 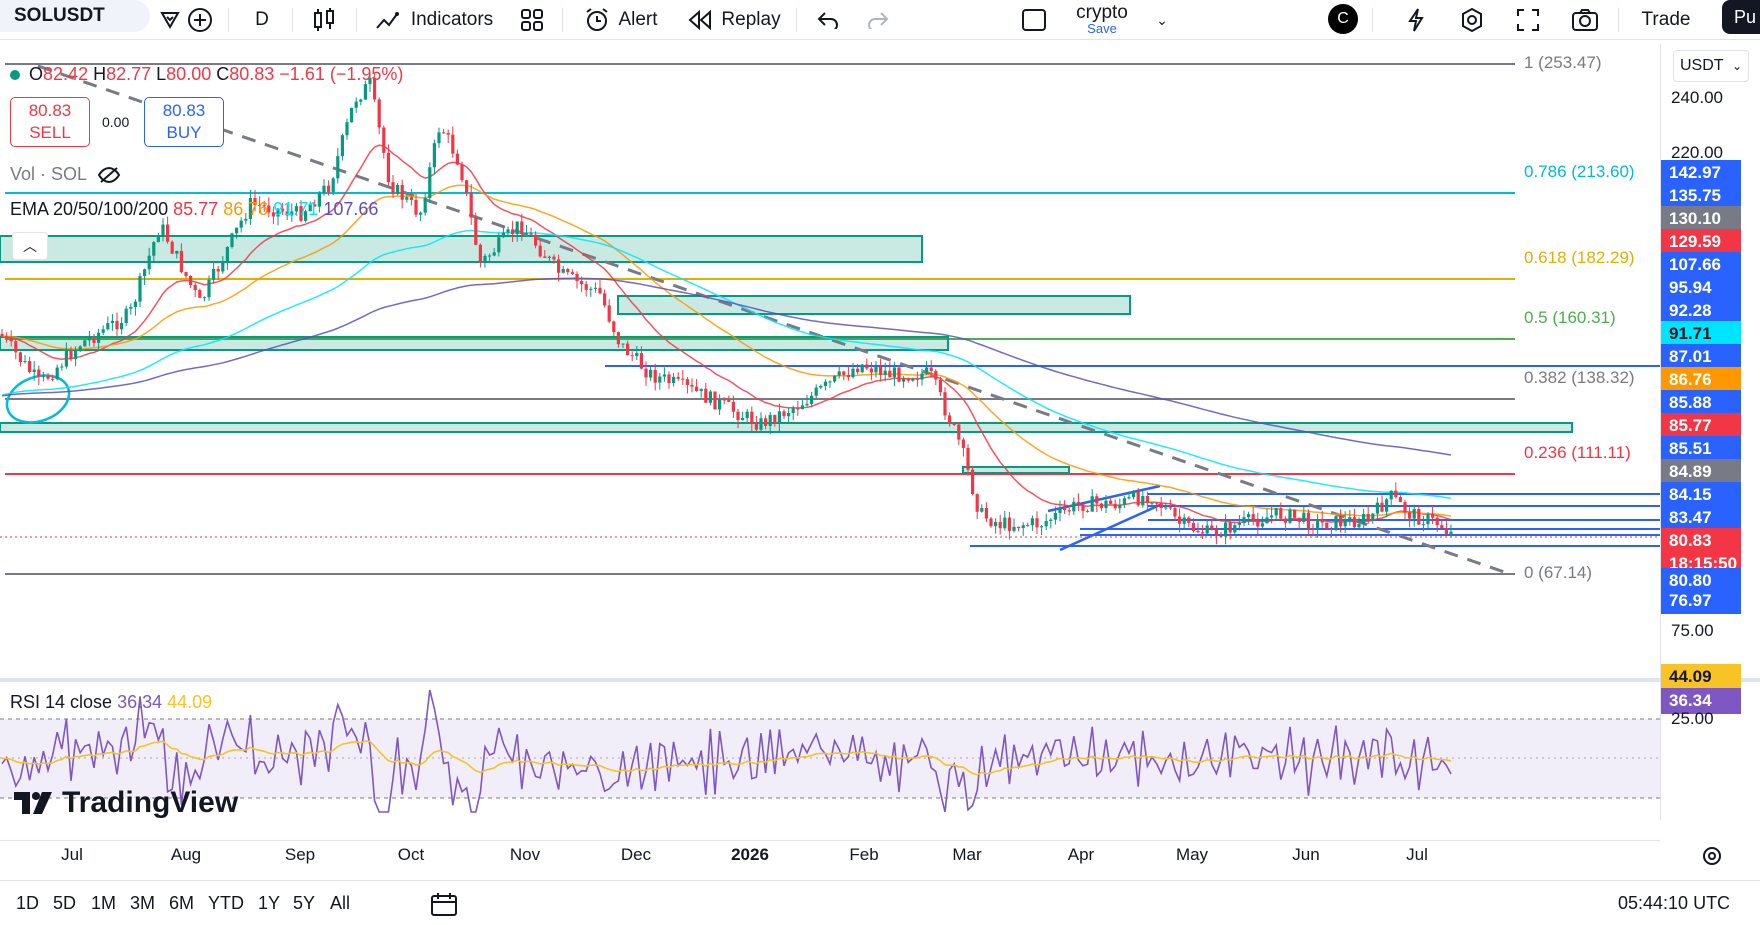 I want to click on save-layout-button: crypto Save, so click(x=1102, y=20).